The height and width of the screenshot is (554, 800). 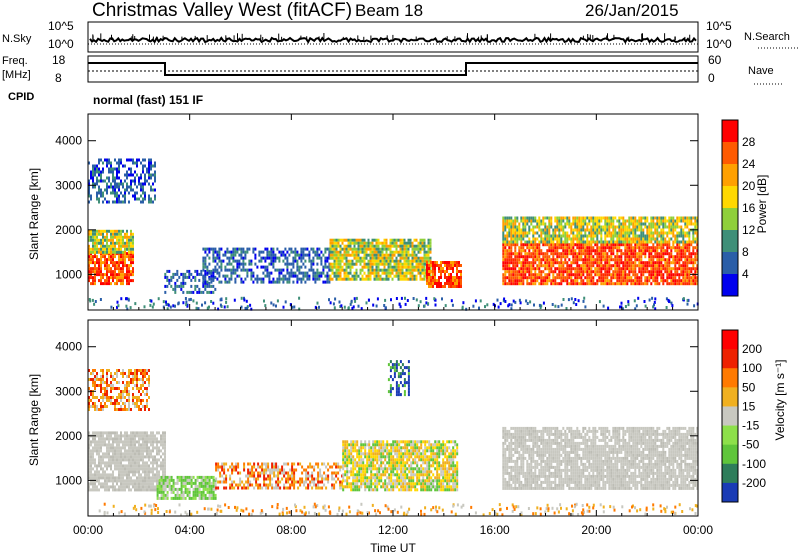 What do you see at coordinates (466, 309) in the screenshot?
I see `power-noise-cell` at bounding box center [466, 309].